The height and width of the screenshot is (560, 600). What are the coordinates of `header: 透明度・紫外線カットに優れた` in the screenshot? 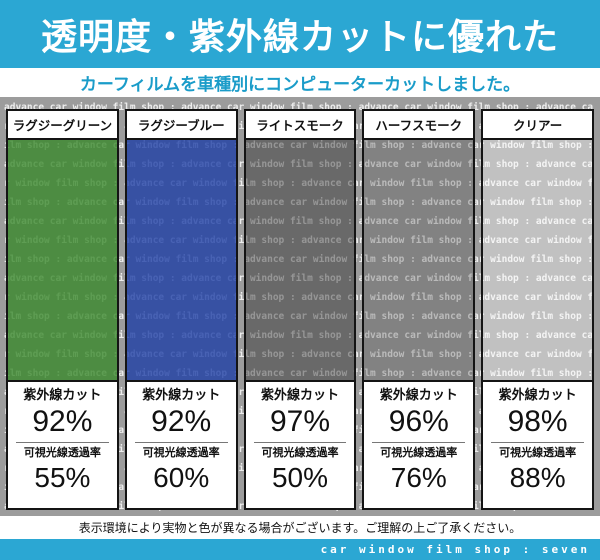 It's located at (300, 34).